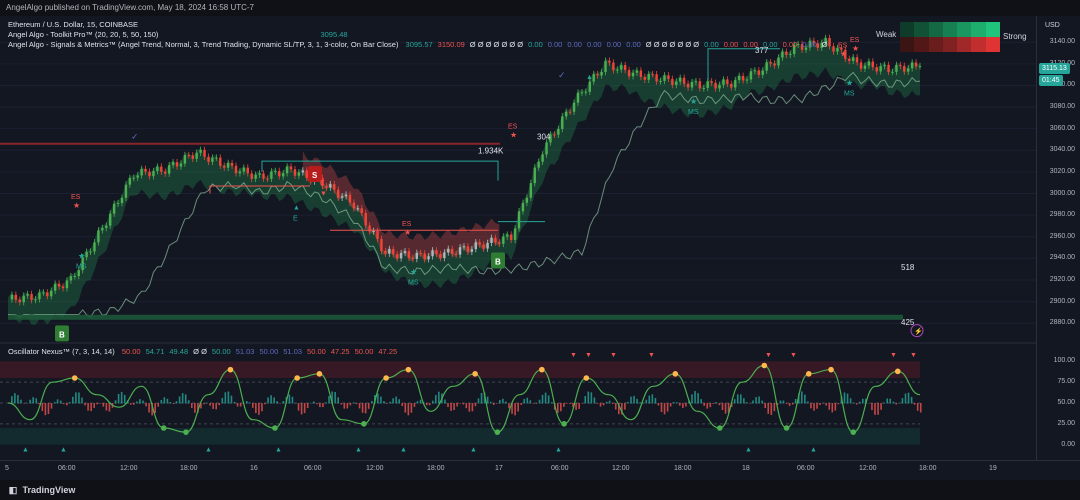  What do you see at coordinates (588, 355) in the screenshot?
I see `sell-triangle-icon: ▼` at bounding box center [588, 355].